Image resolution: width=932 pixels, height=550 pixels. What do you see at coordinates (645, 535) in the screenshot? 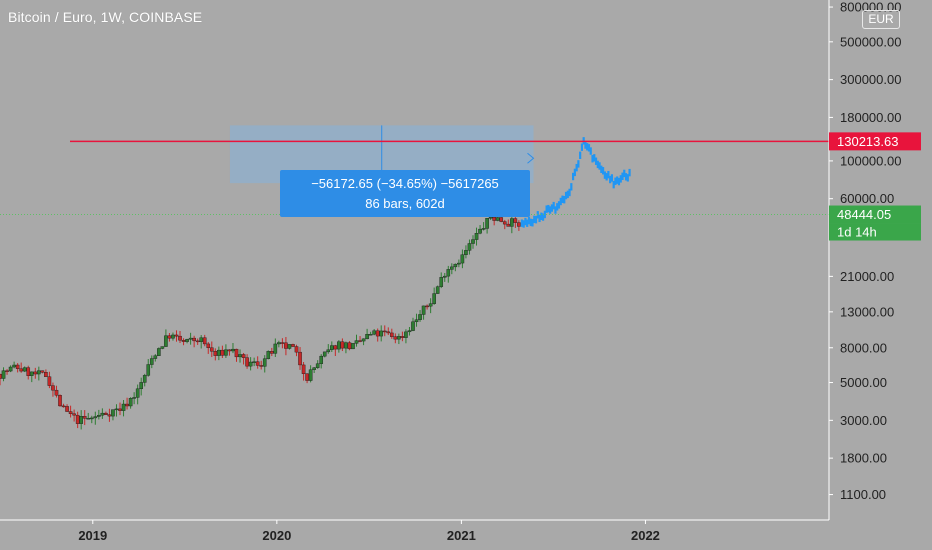
I see `time-tick-label: 2022` at bounding box center [645, 535].